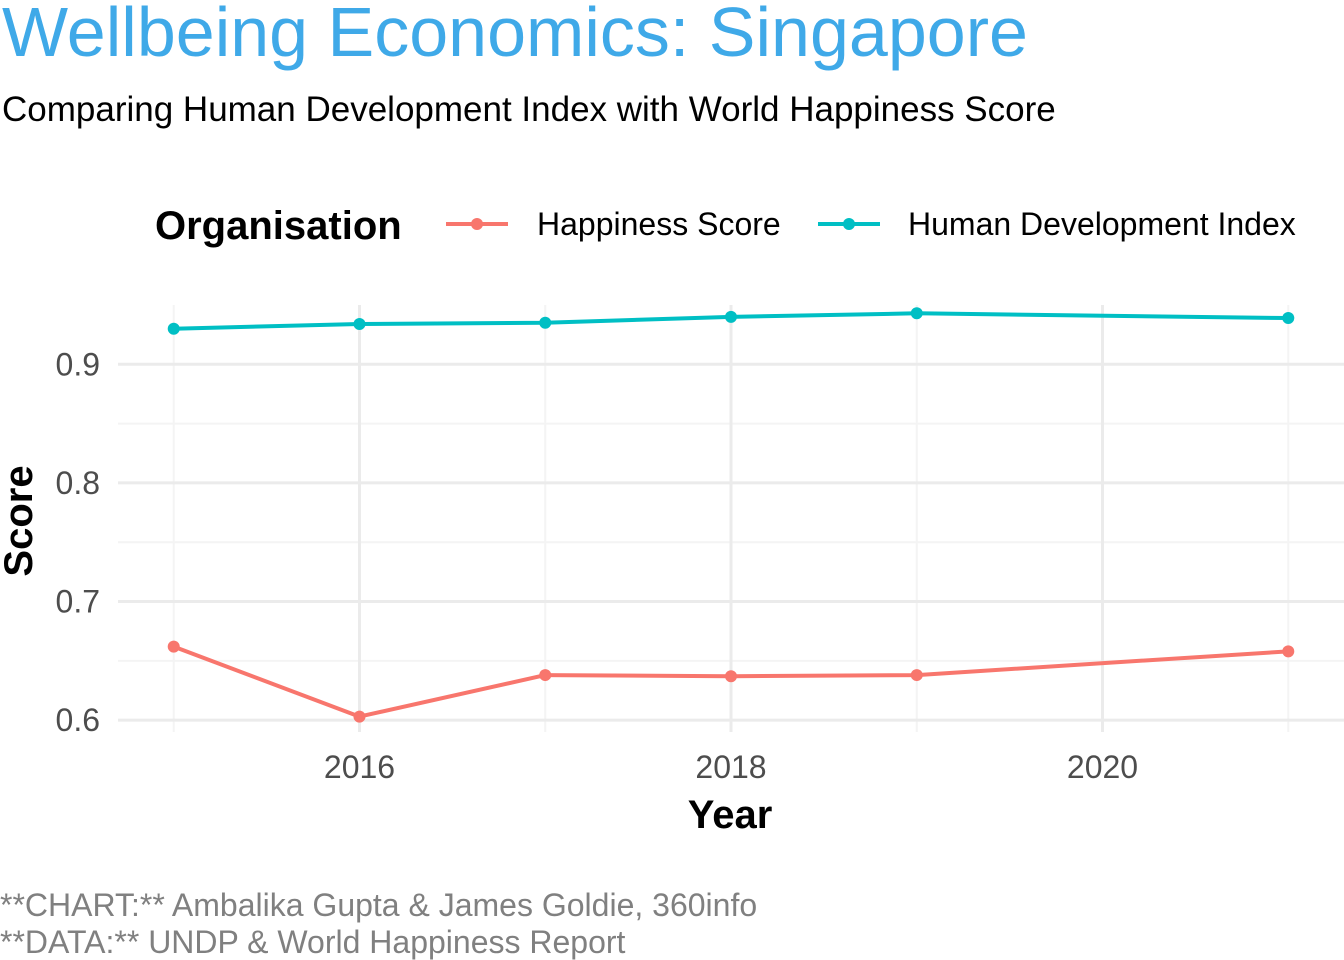  Describe the element at coordinates (78, 542) in the screenshot. I see `y-axis-tick-labels: 0.6 0.7 0.8 0.9` at that location.